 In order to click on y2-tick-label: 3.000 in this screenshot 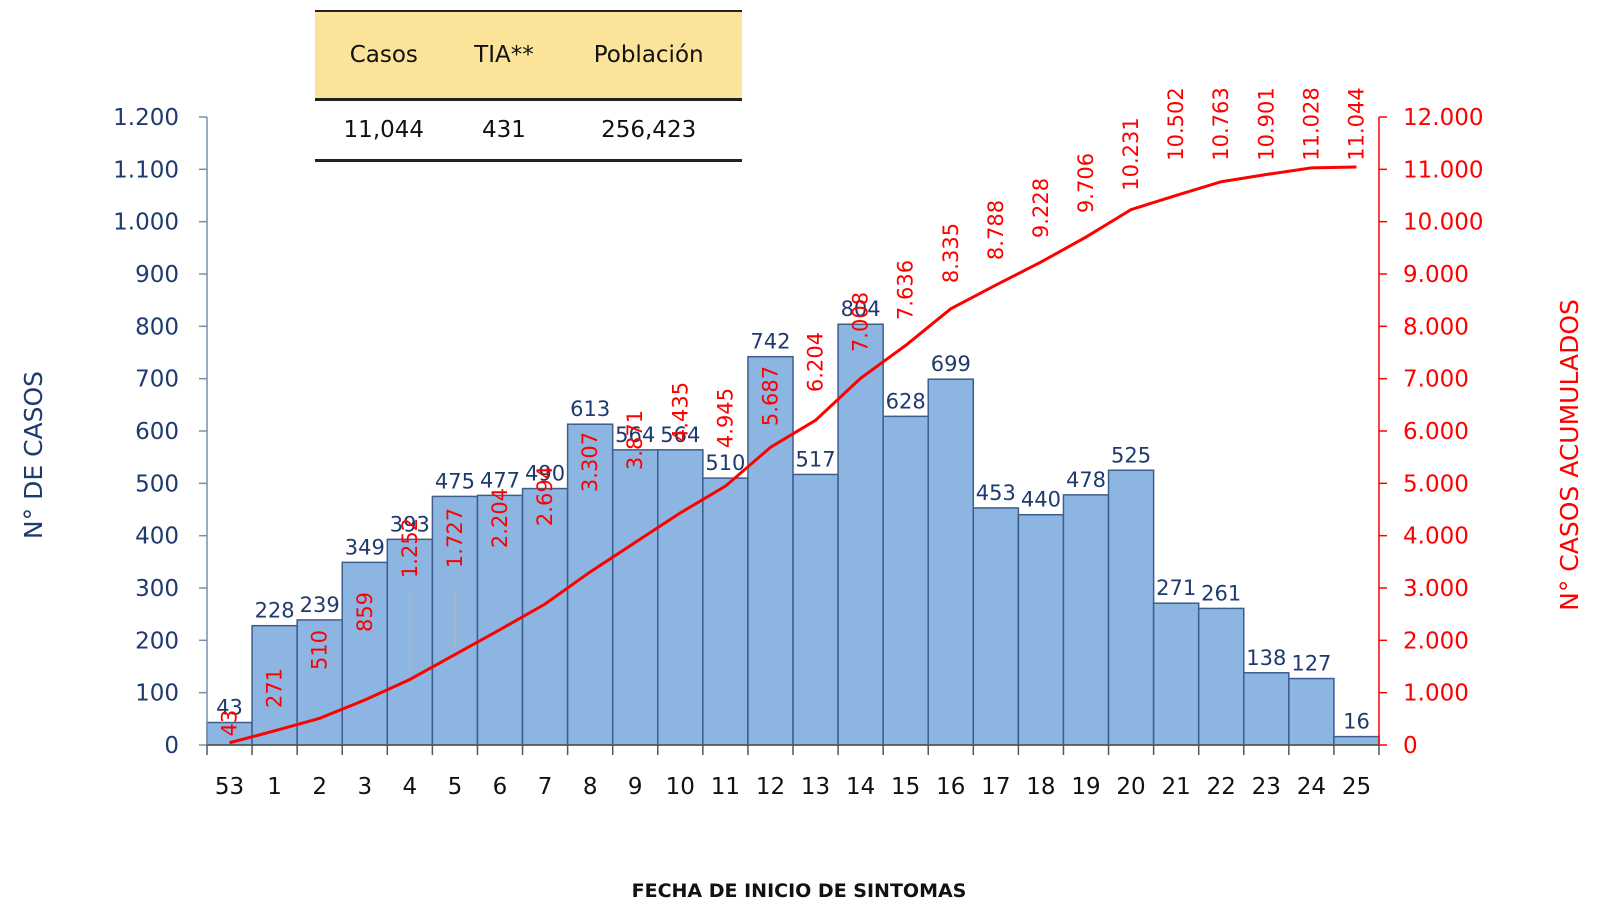, I will do `click(1436, 589)`.